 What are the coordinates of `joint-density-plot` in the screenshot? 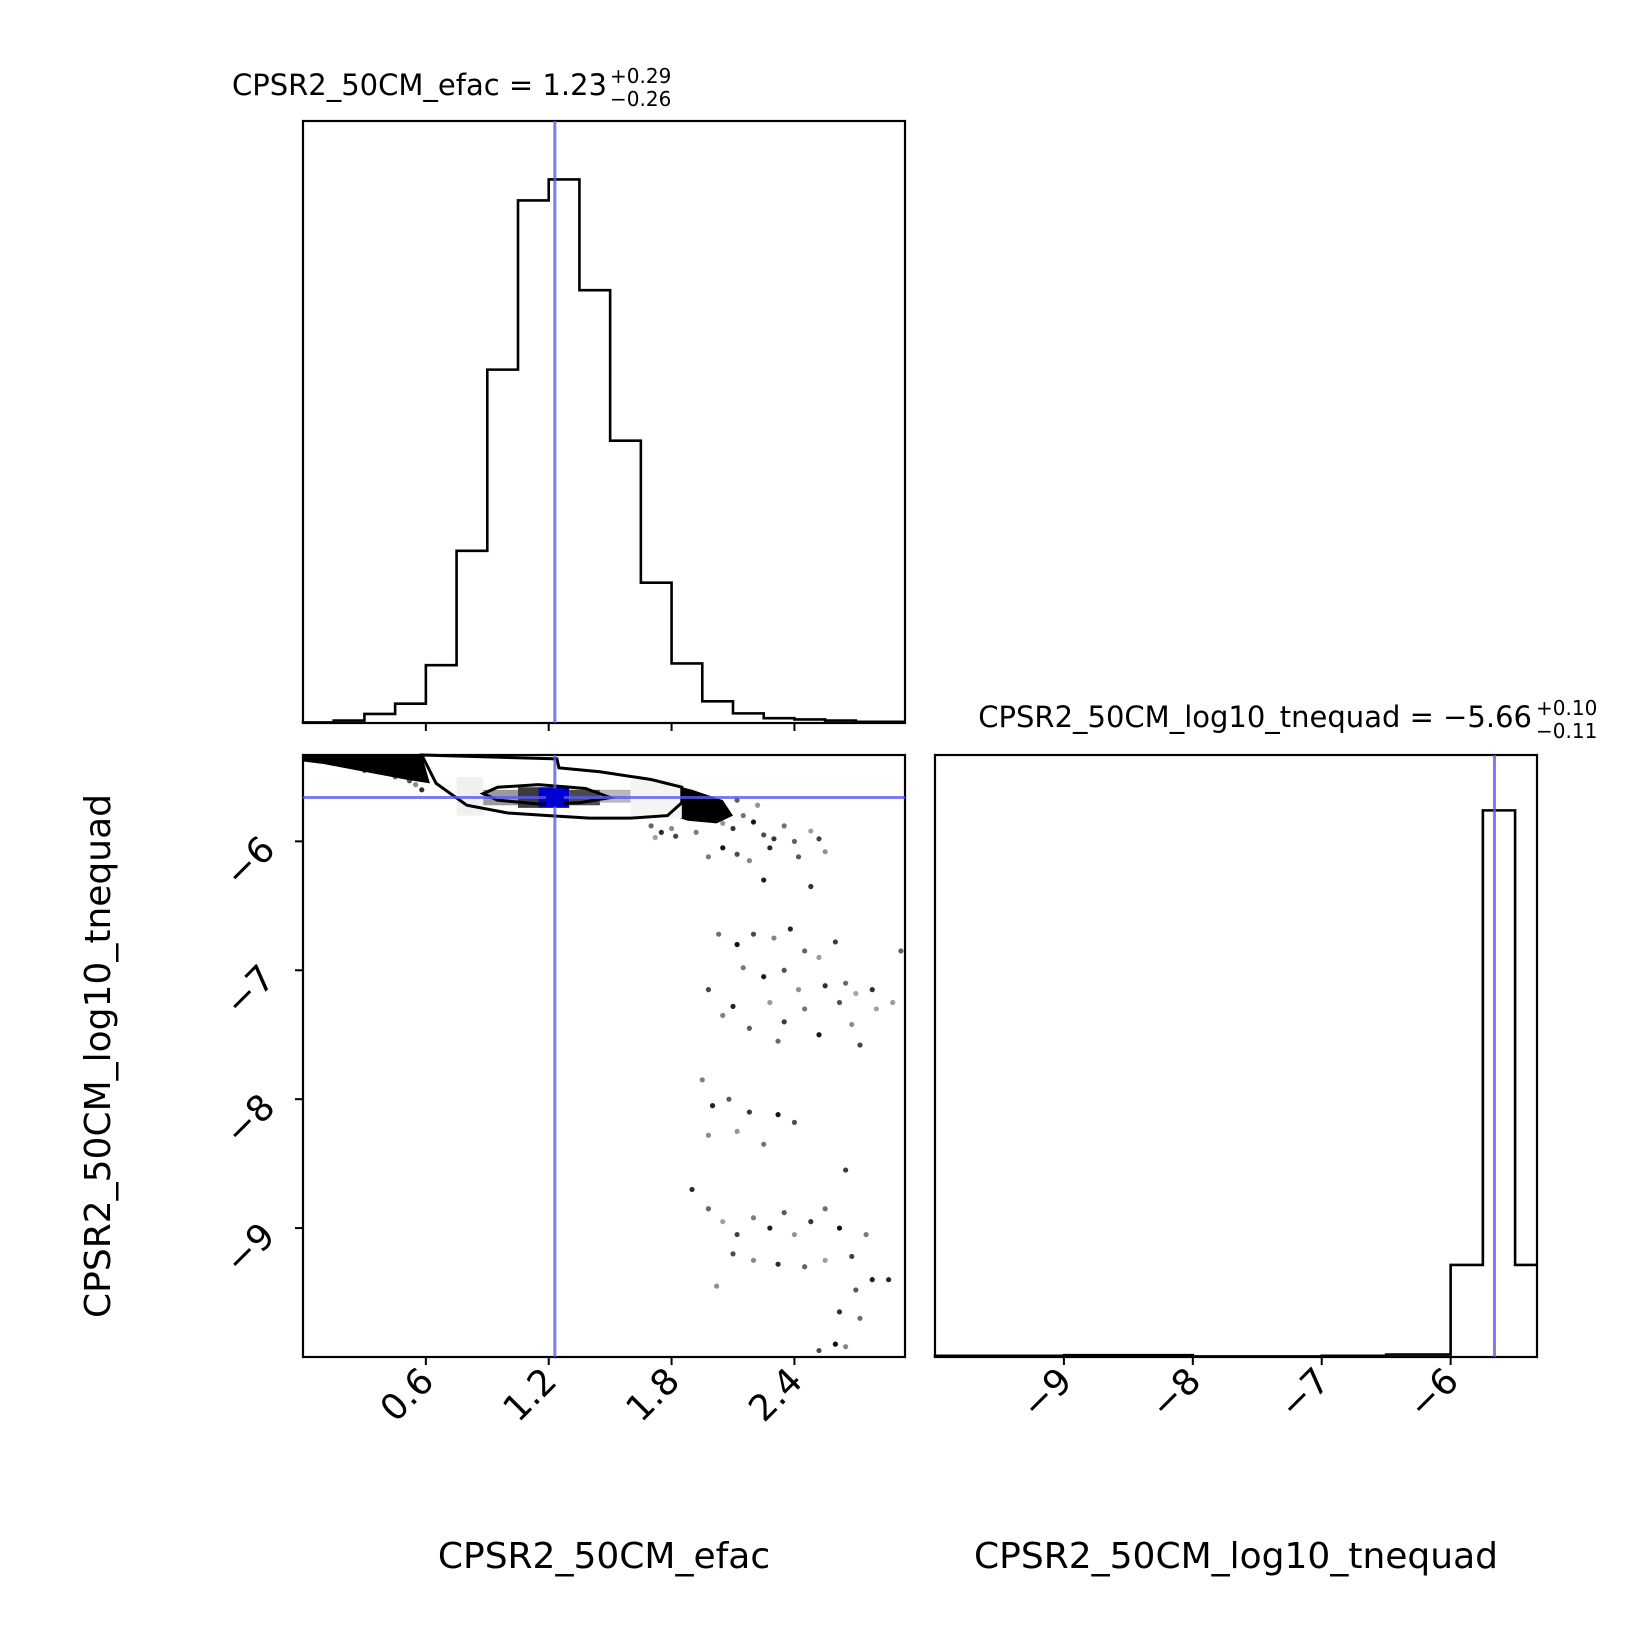 It's located at (604, 1055).